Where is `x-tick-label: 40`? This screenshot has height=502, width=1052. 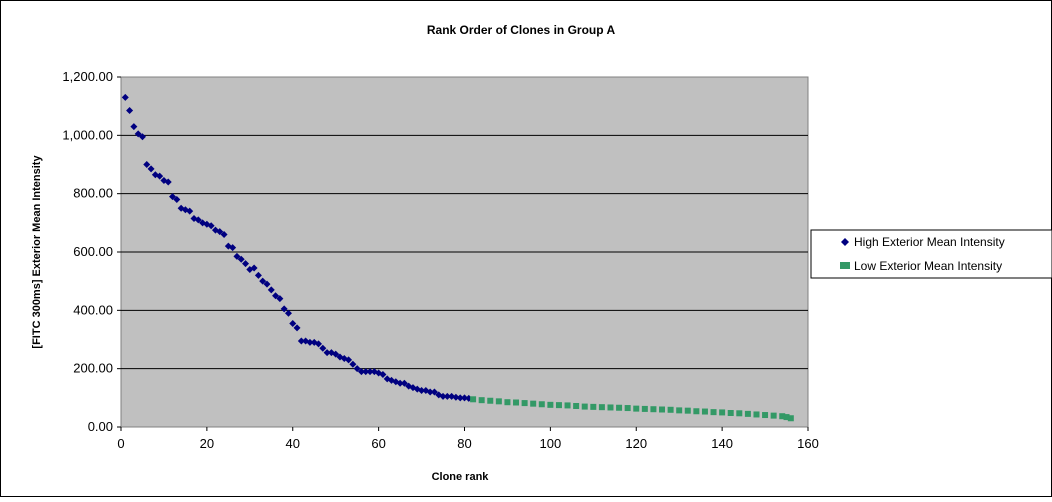 x-tick-label: 40 is located at coordinates (293, 443).